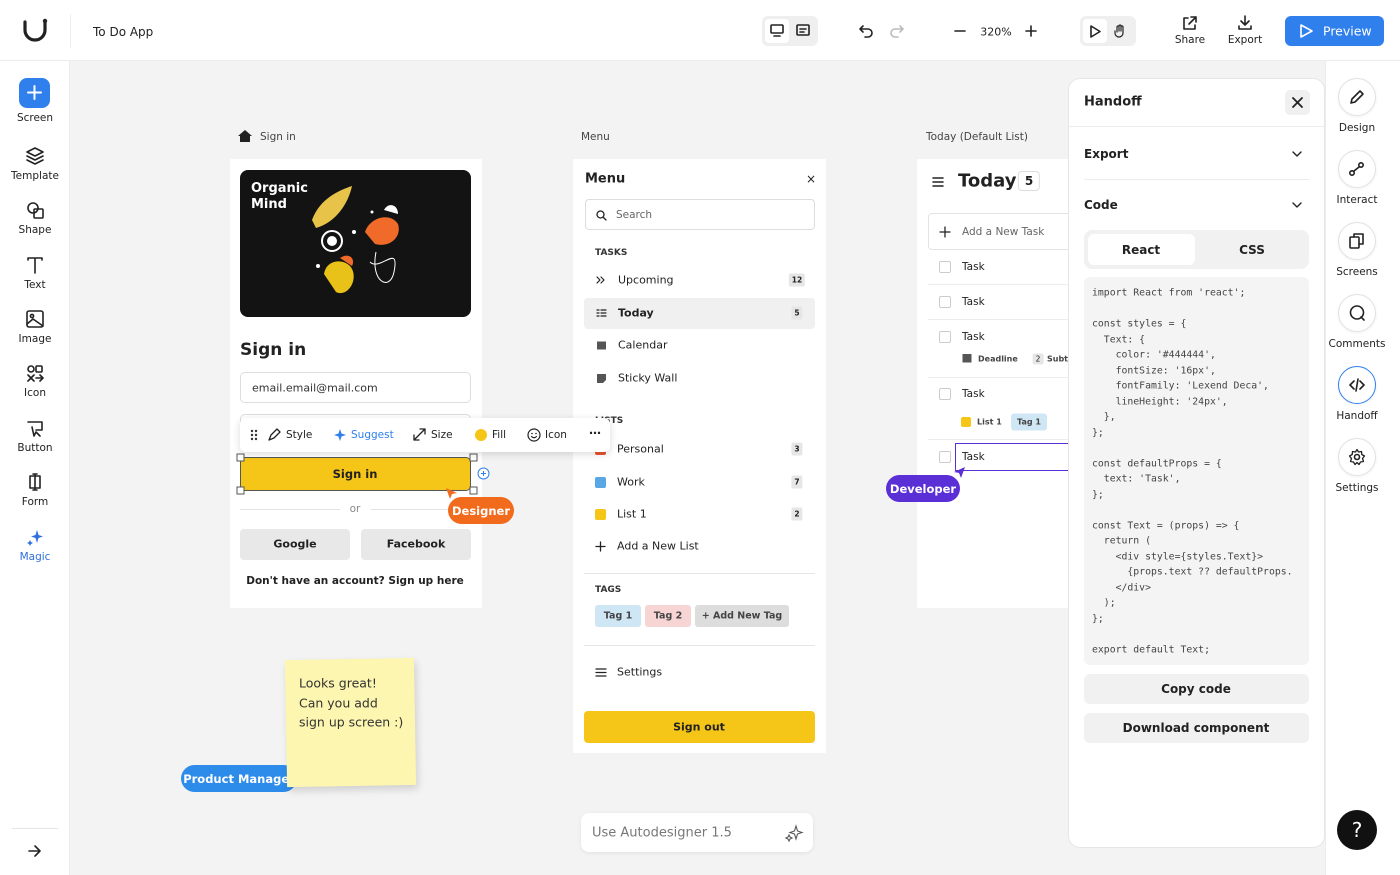 This screenshot has height=875, width=1400. I want to click on tool-label: Handoff, so click(1357, 416).